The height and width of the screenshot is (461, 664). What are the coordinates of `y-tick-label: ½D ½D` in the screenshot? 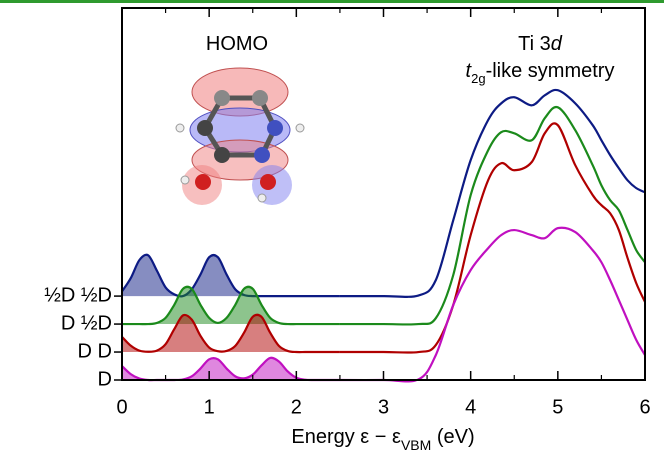 It's located at (78, 295).